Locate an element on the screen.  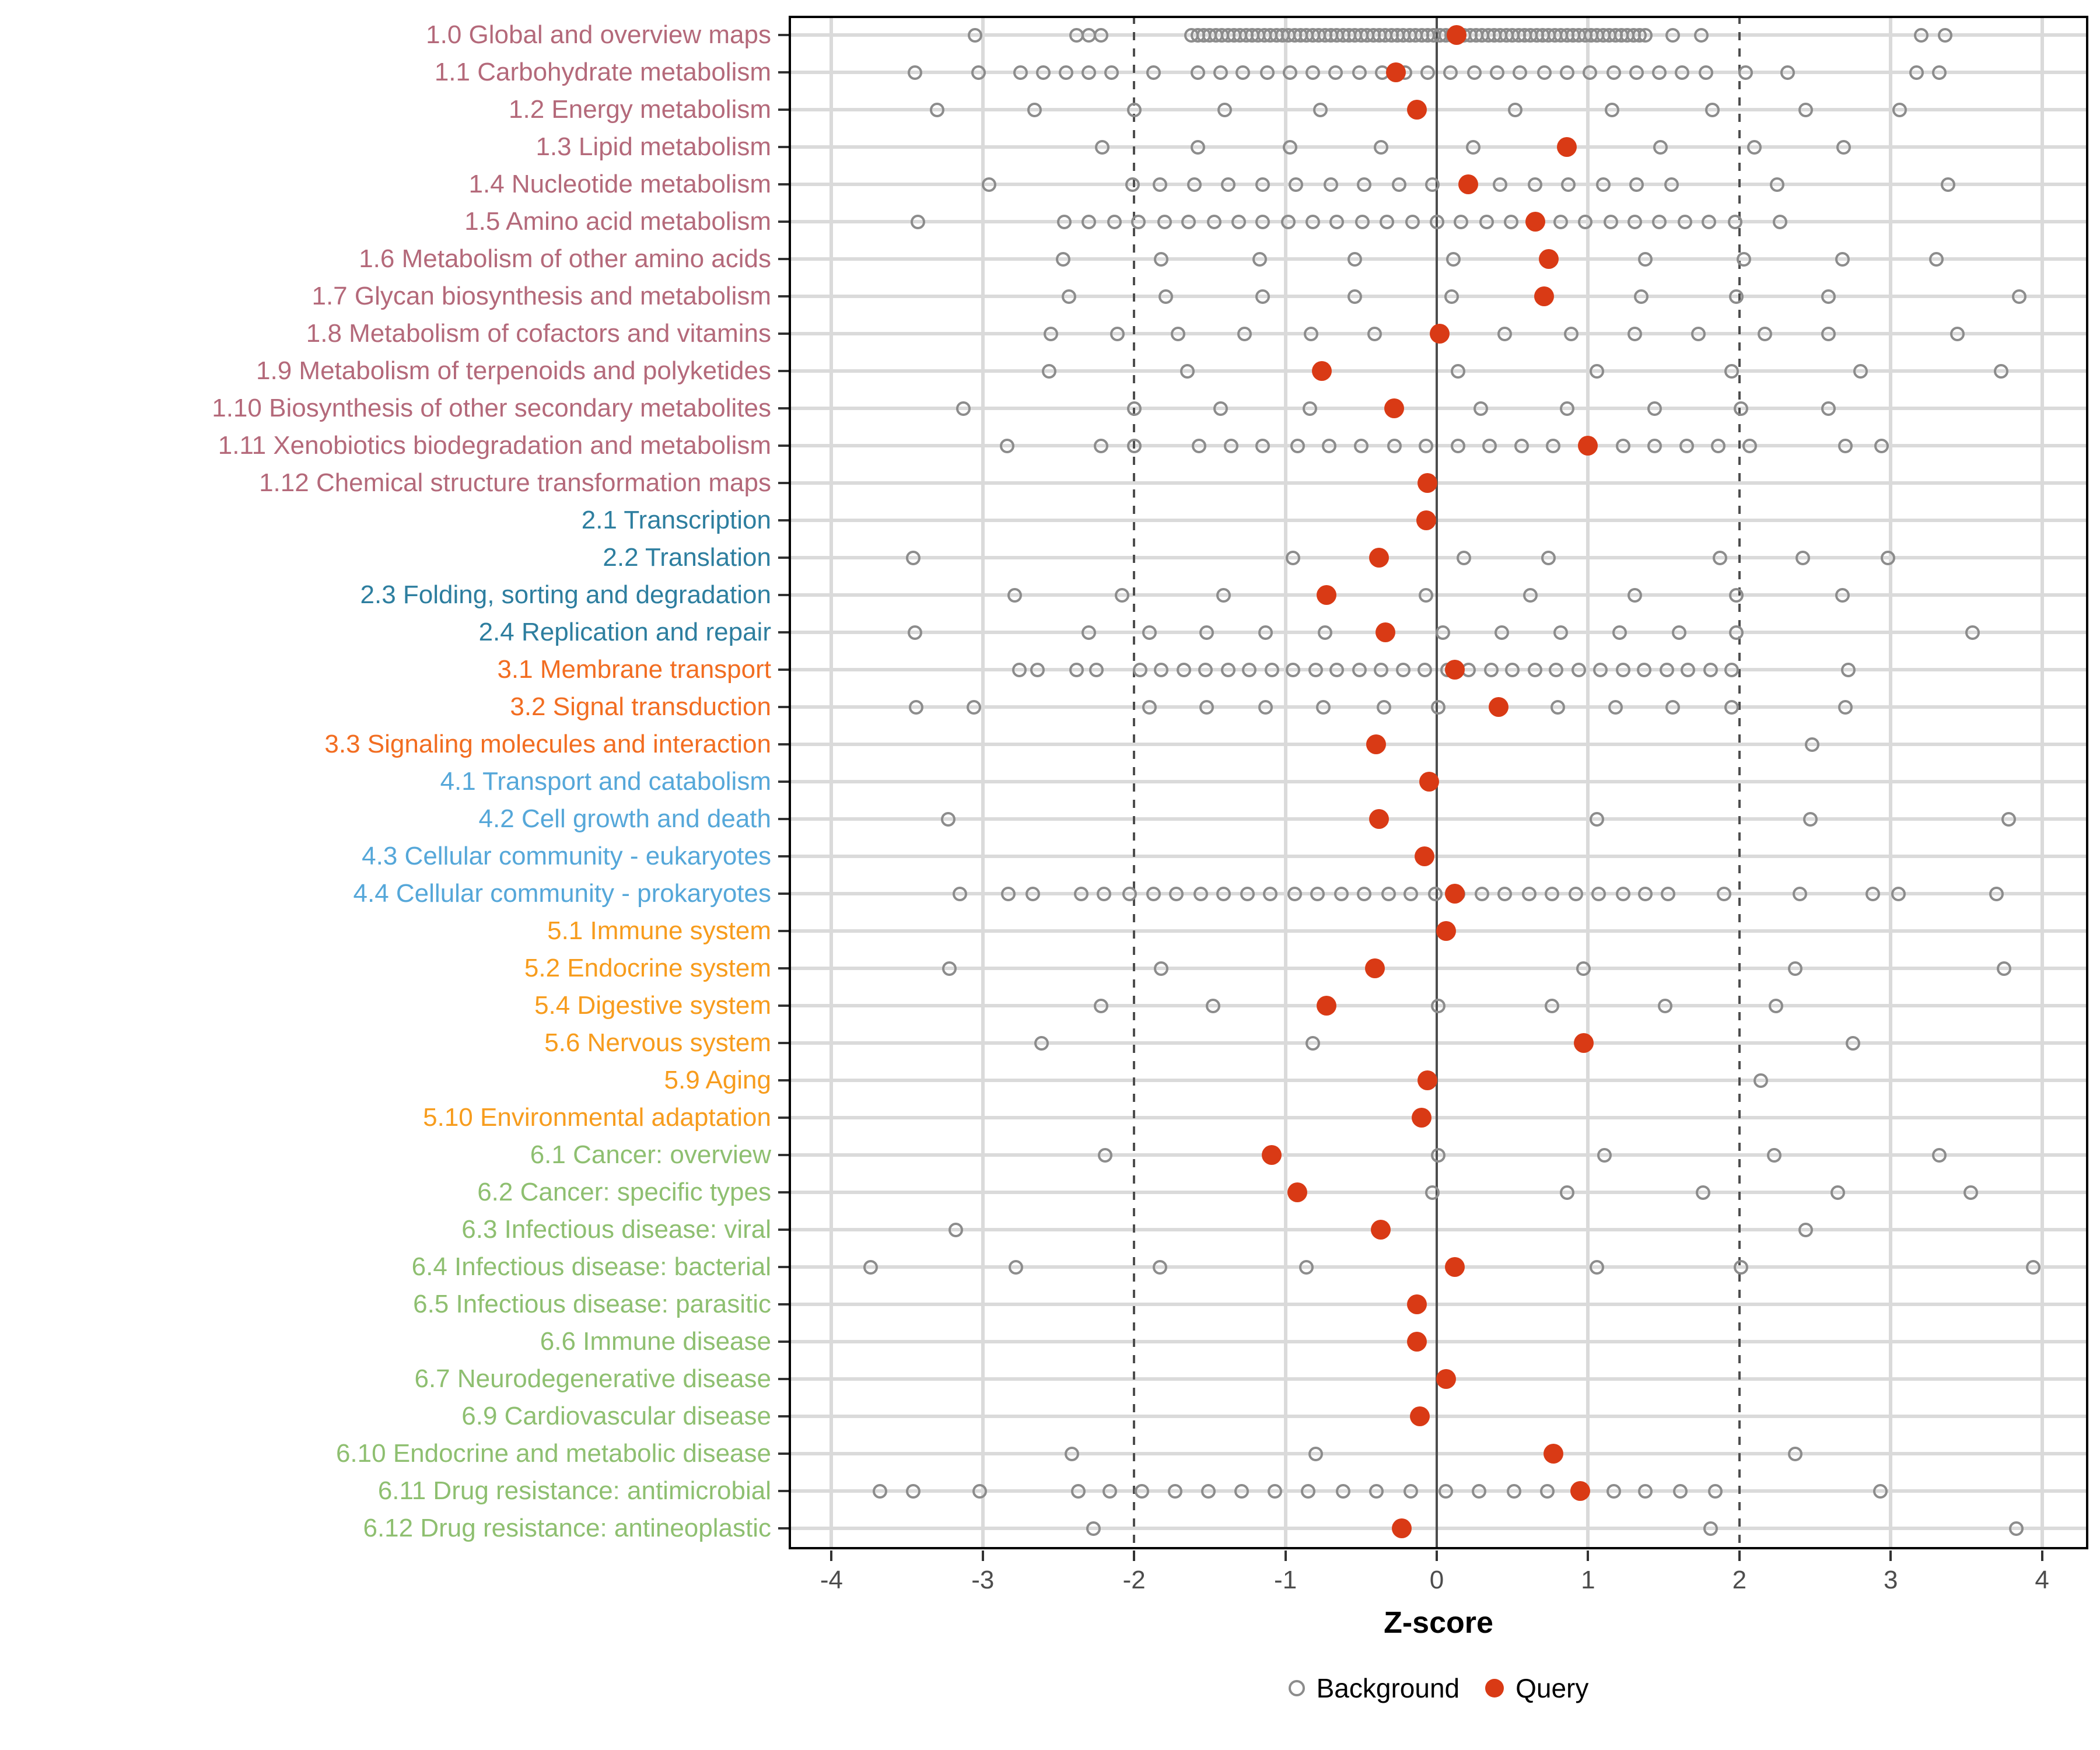
y-axis-label: 3.1 Membrane transport is located at coordinates (634, 669).